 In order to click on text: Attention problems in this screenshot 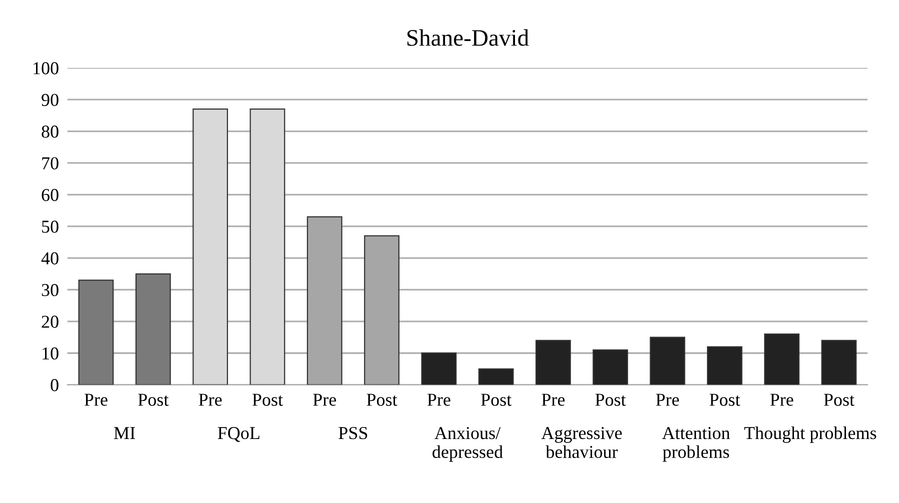, I will do `click(696, 444)`.